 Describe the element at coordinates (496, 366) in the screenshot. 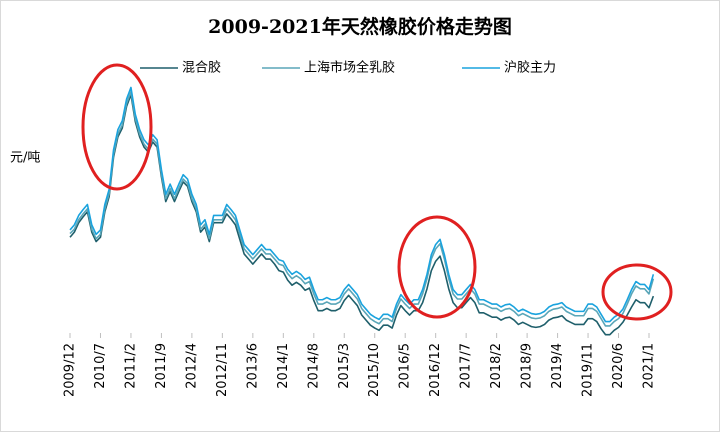

I see `x-tick-label: 2018/2` at that location.